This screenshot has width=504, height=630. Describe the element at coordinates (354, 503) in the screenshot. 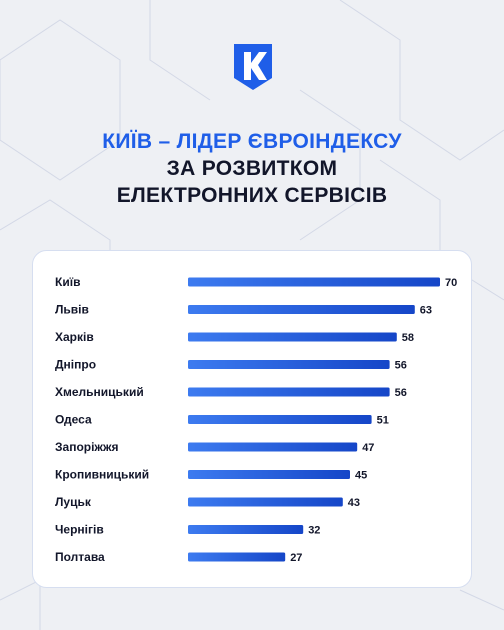

I see `value-label: 43` at that location.